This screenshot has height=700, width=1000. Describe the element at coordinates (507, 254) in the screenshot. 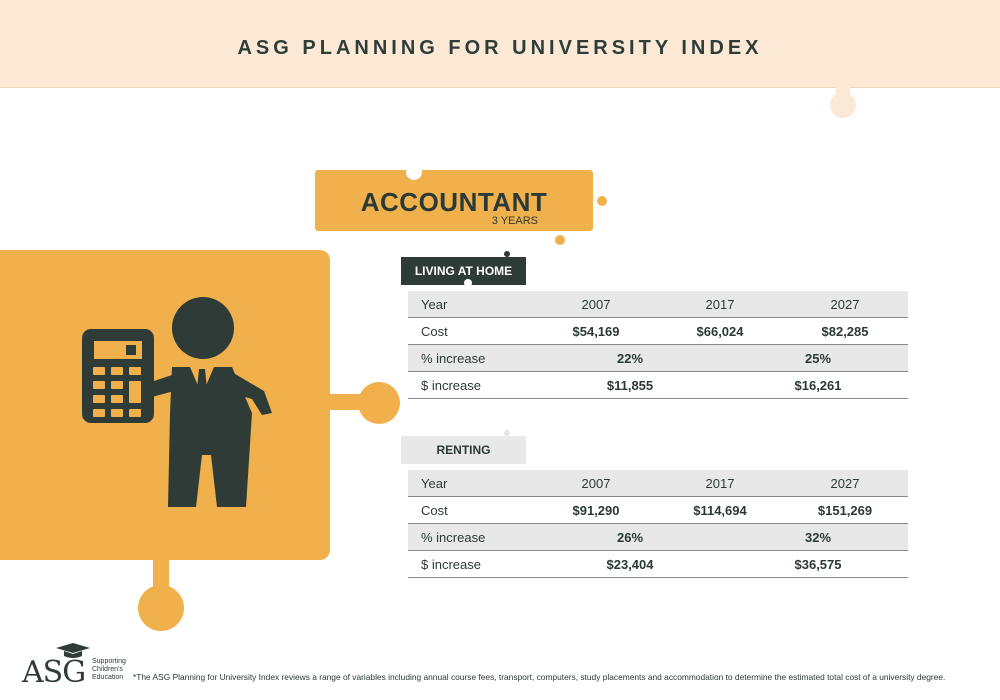

I see `living-tab-nub-top` at that location.